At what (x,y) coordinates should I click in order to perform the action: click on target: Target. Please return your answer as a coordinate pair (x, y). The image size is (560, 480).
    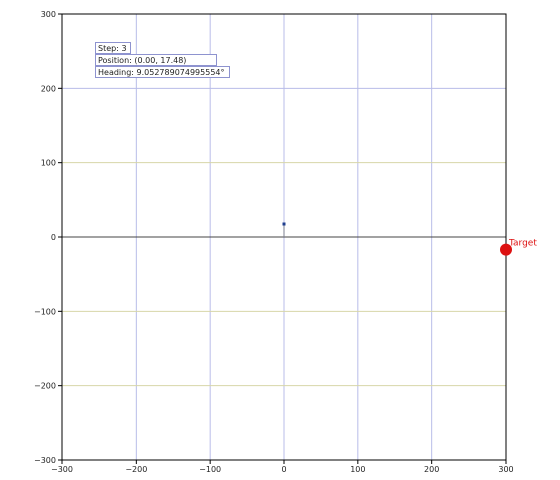
    Looking at the image, I should click on (518, 247).